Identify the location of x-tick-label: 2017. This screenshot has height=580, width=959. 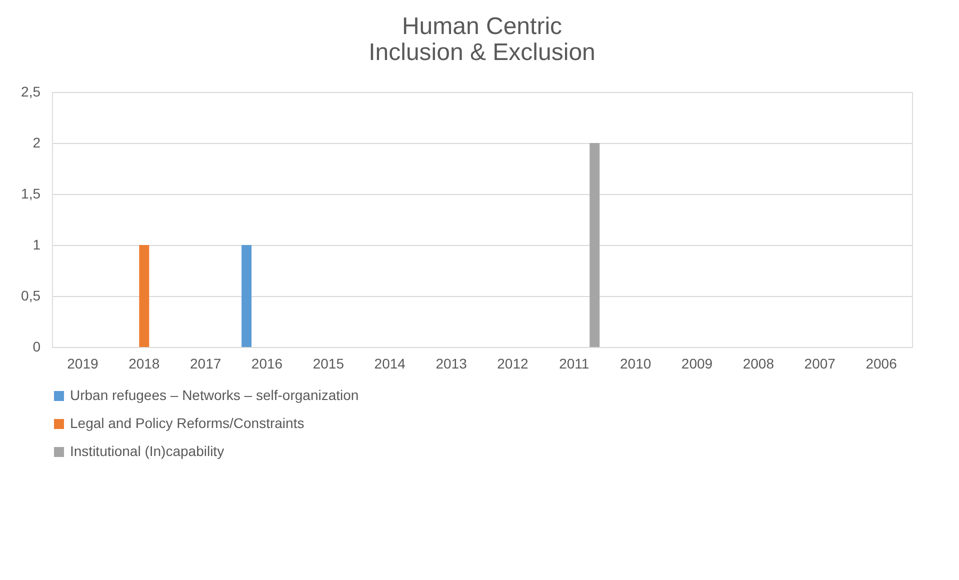
(206, 364).